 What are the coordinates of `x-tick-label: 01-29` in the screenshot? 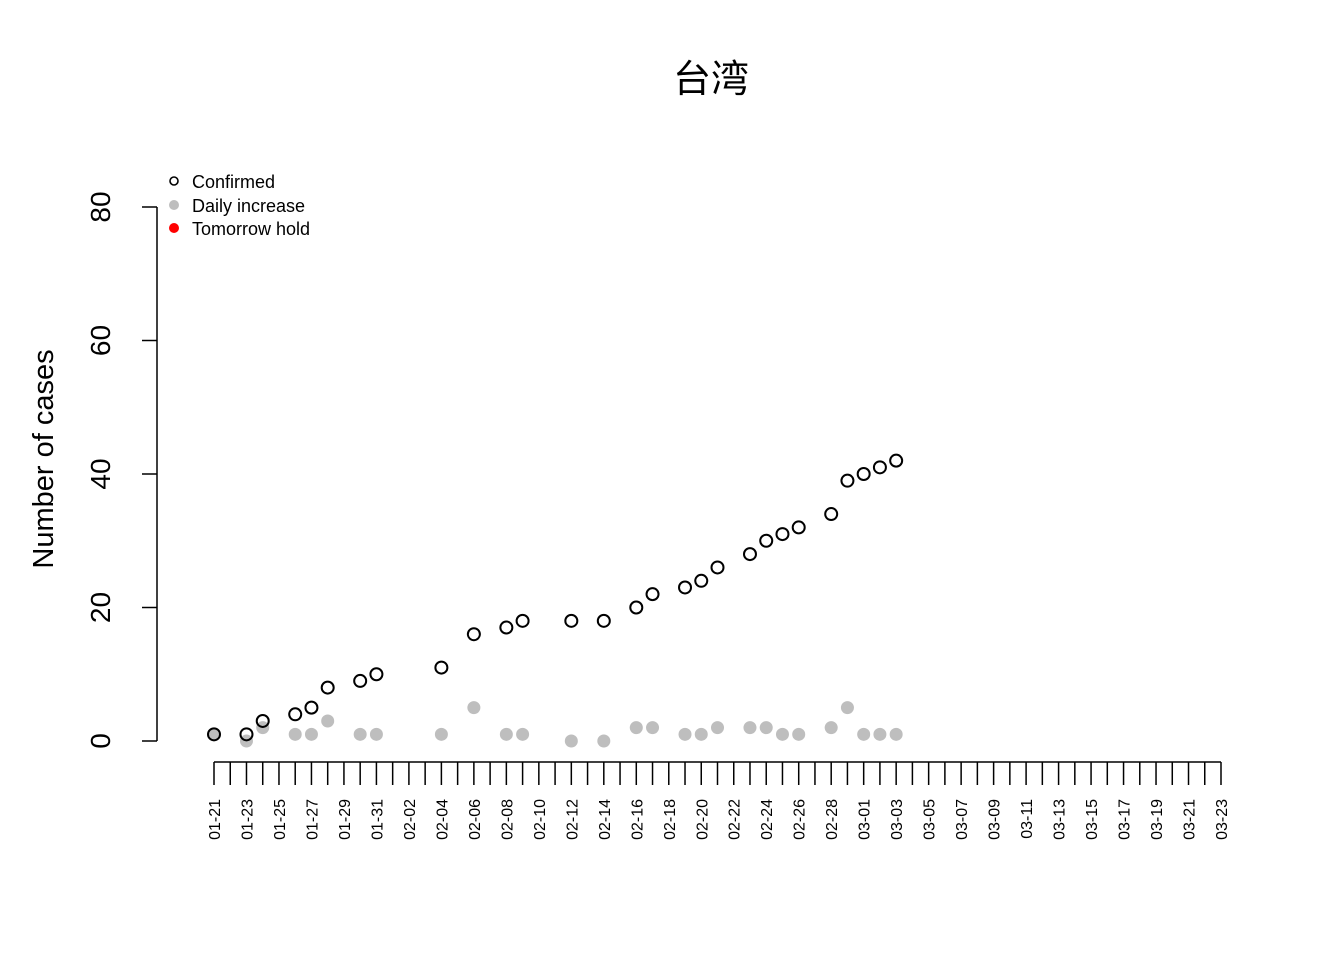 It's located at (345, 819).